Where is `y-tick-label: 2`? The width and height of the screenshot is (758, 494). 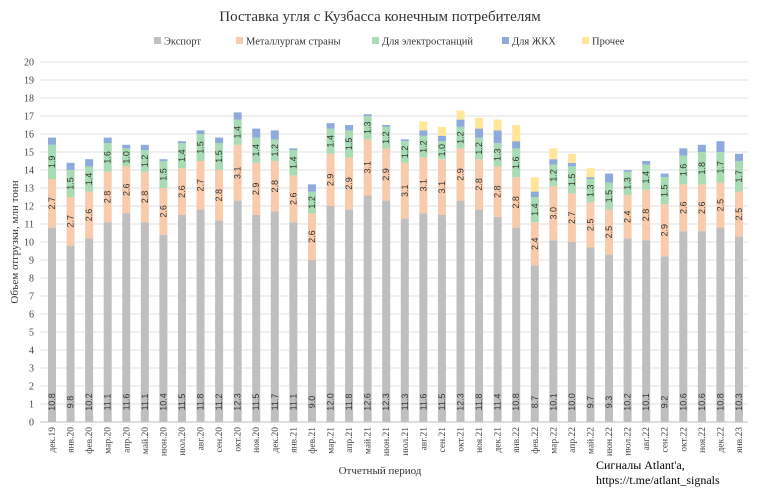 y-tick-label: 2 is located at coordinates (31, 387).